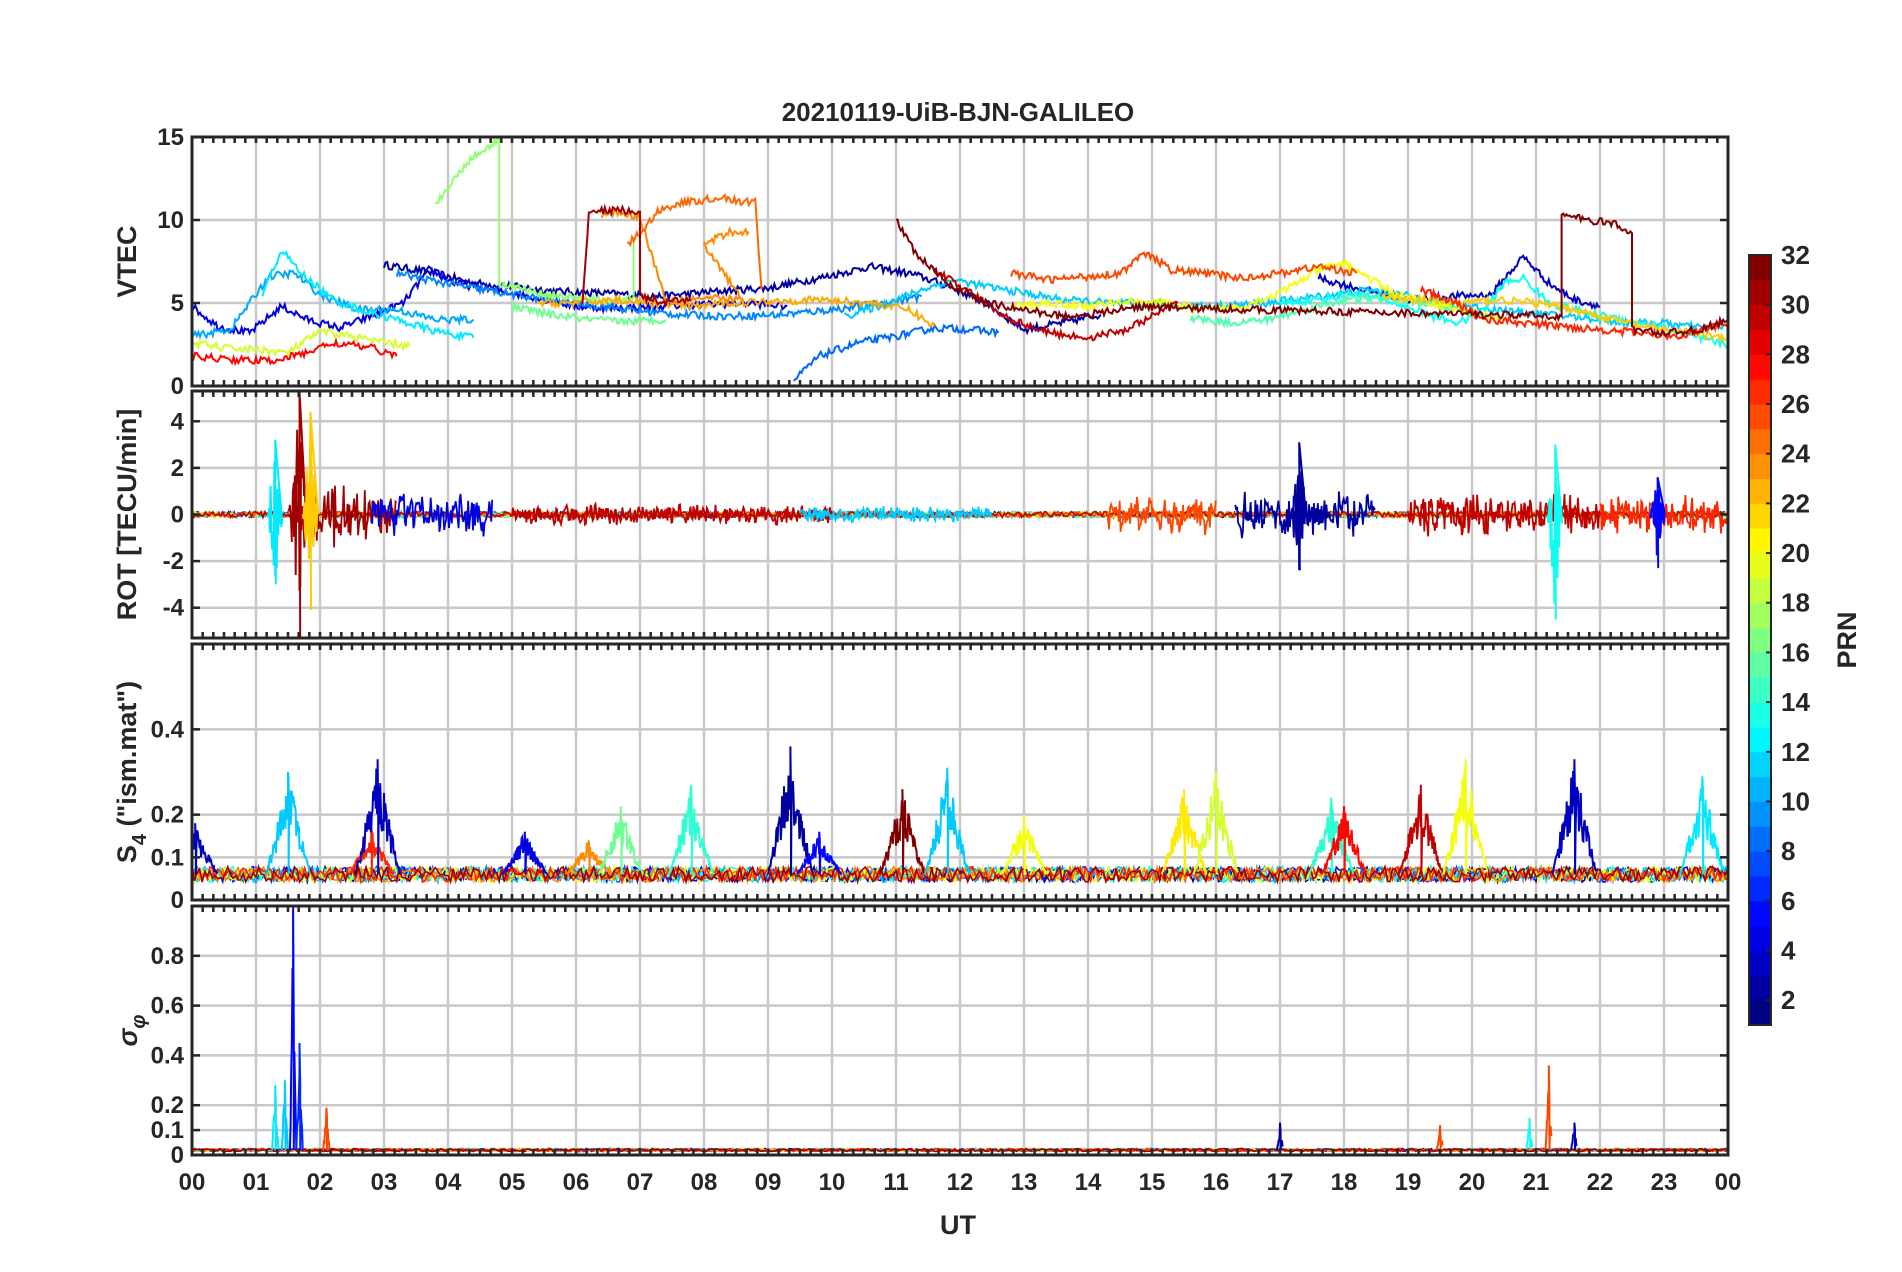 This screenshot has height=1272, width=1902. I want to click on x-axis-label: UT, so click(958, 1225).